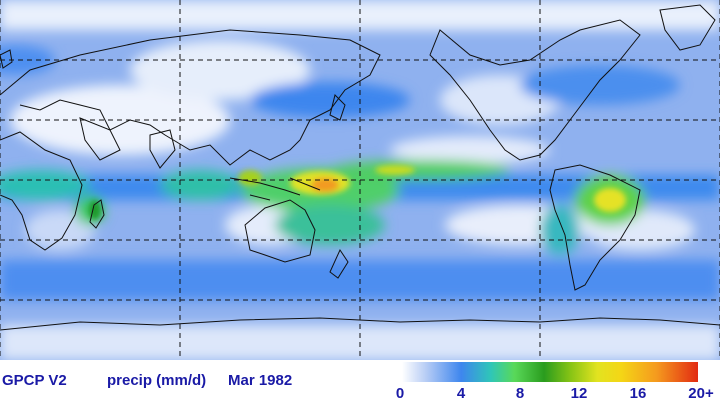  Describe the element at coordinates (34, 380) in the screenshot. I see `dataset-label: GPCP V2` at that location.